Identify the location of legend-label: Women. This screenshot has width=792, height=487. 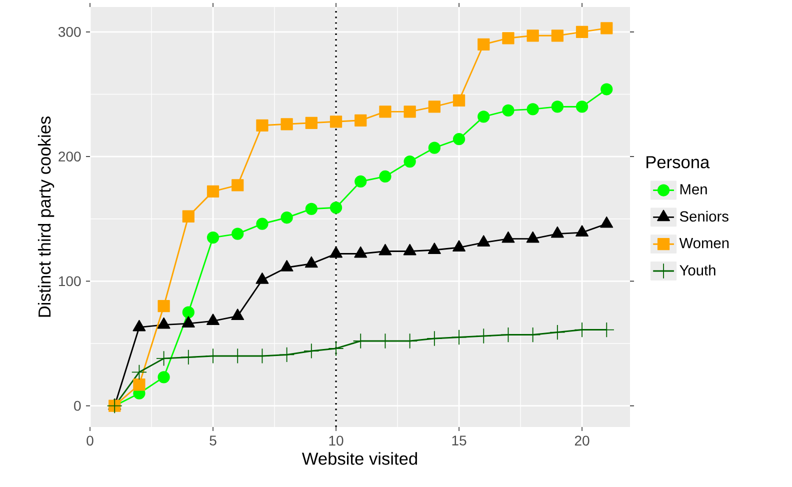
(704, 243).